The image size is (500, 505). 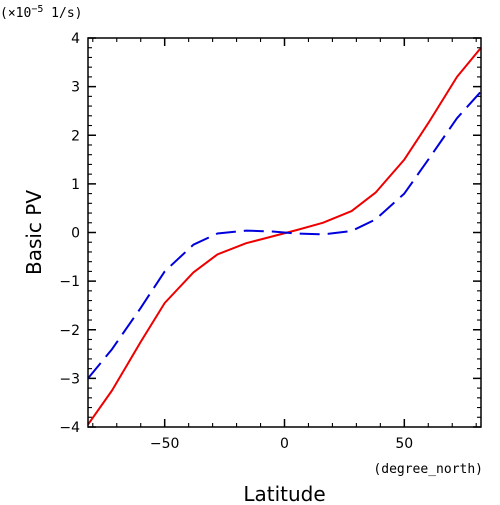 What do you see at coordinates (75, 88) in the screenshot?
I see `y-tick-label: 3` at bounding box center [75, 88].